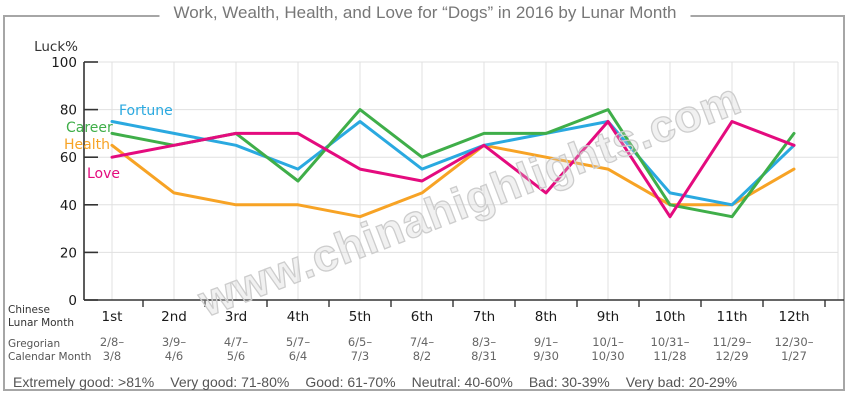  Describe the element at coordinates (793, 317) in the screenshot. I see `month-label: 12th` at that location.